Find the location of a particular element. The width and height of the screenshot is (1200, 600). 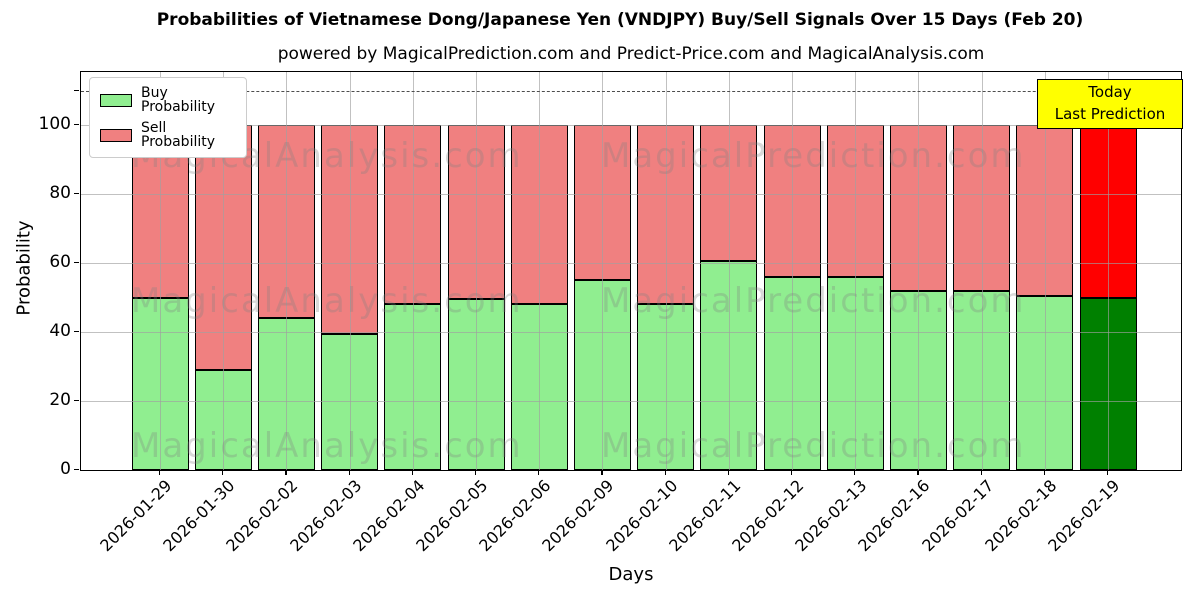

dashed-threshold-line is located at coordinates (631, 91).